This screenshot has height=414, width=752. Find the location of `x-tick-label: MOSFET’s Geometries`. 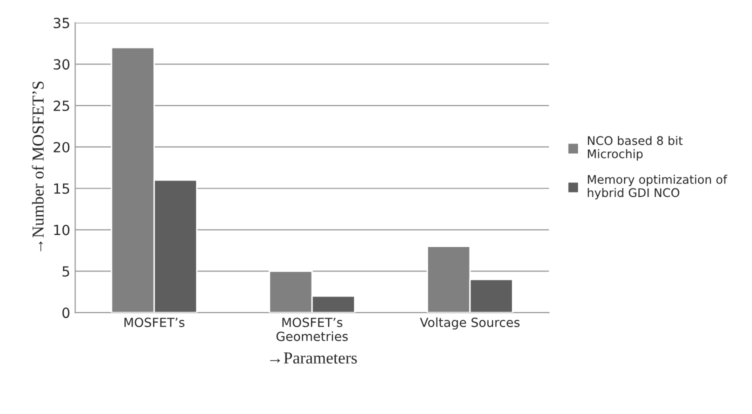

x-tick-label: MOSFET’s Geometries is located at coordinates (312, 330).